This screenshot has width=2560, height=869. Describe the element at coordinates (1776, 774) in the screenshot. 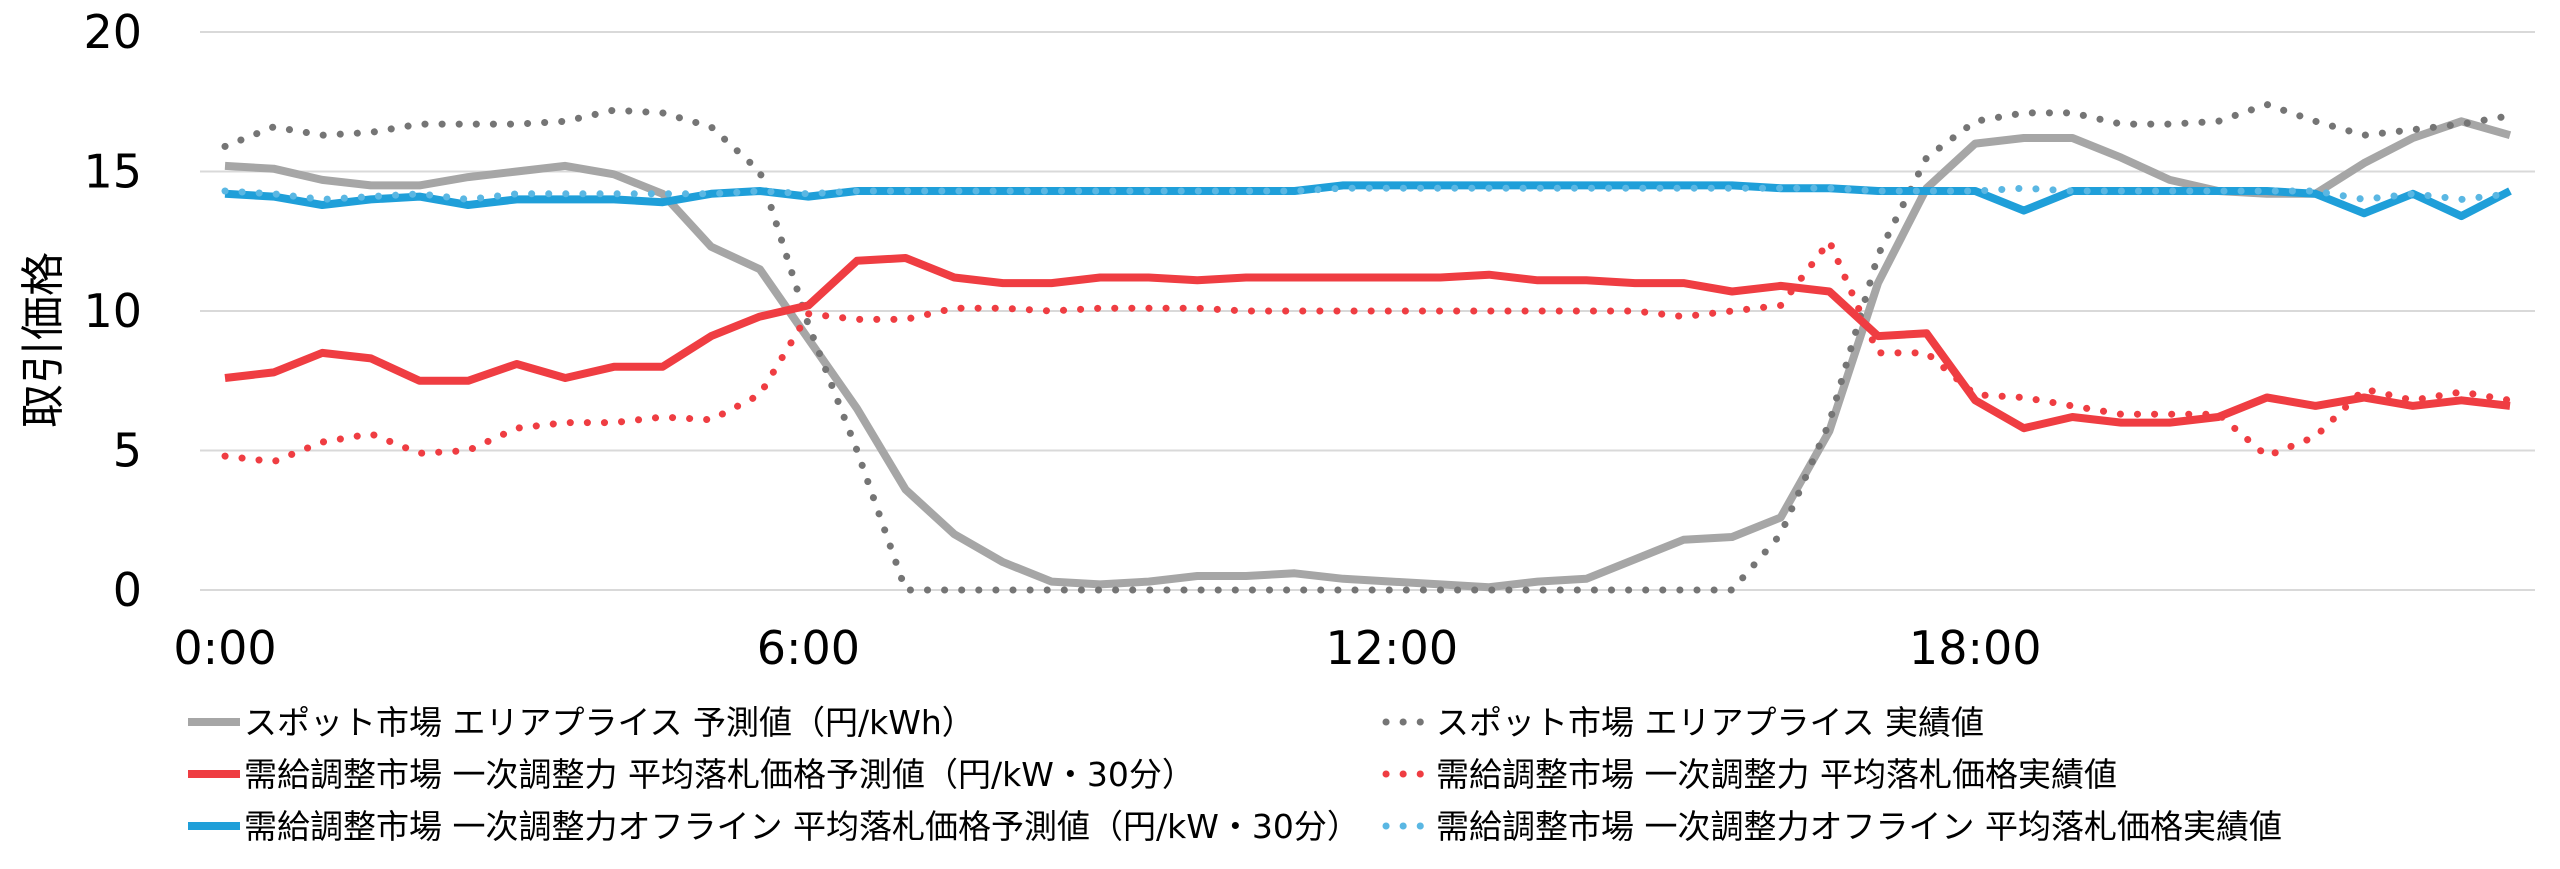

I see `legend-label: 需給調整市場 一次調整力 平均落札価格実績値` at that location.